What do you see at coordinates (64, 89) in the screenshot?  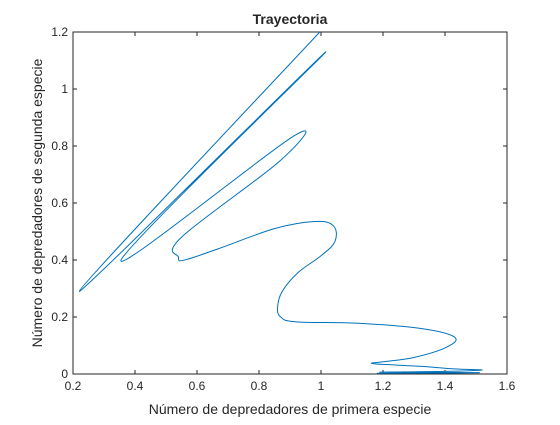 I see `y-tick-label: 1` at bounding box center [64, 89].